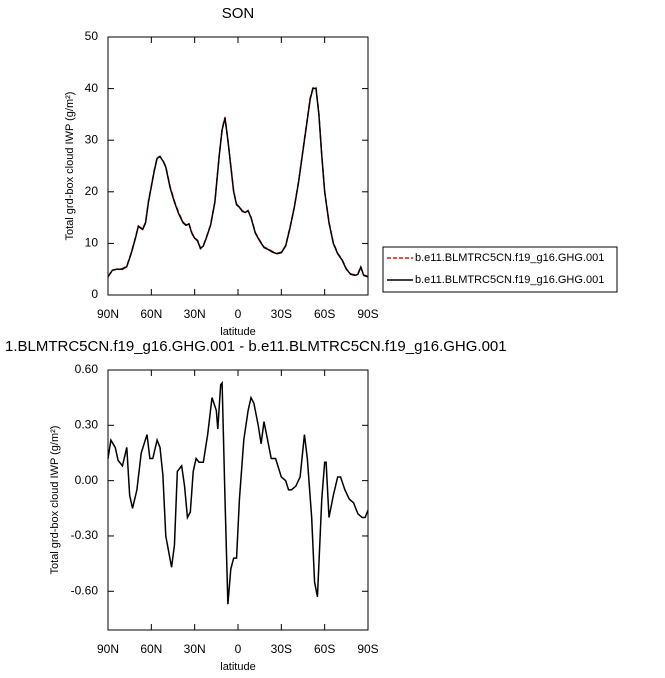 Image resolution: width=665 pixels, height=678 pixels. Describe the element at coordinates (92, 36) in the screenshot. I see `y-tick-label: 50` at that location.